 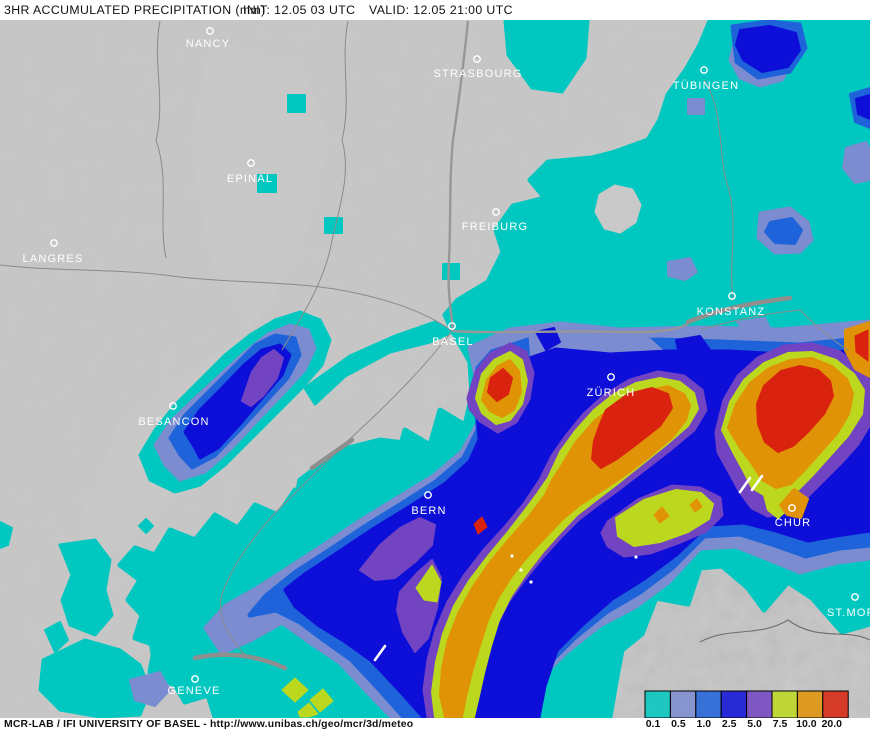 I want to click on city-label: BESANCON, so click(x=173, y=422).